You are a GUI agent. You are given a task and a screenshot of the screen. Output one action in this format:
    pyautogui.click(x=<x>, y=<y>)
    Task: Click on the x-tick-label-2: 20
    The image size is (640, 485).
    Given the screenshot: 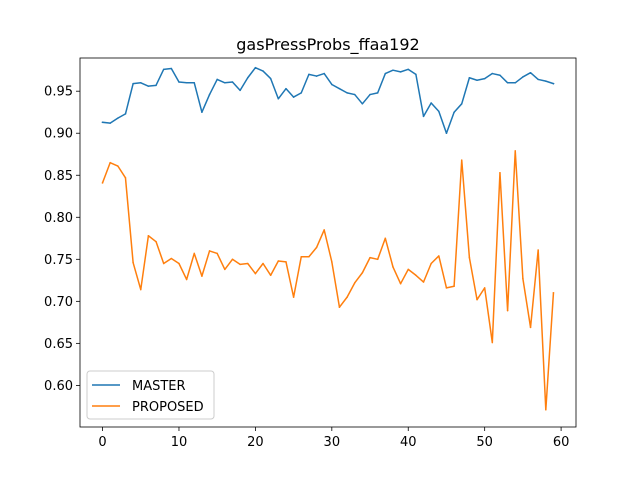 What is the action you would take?
    pyautogui.click(x=255, y=442)
    